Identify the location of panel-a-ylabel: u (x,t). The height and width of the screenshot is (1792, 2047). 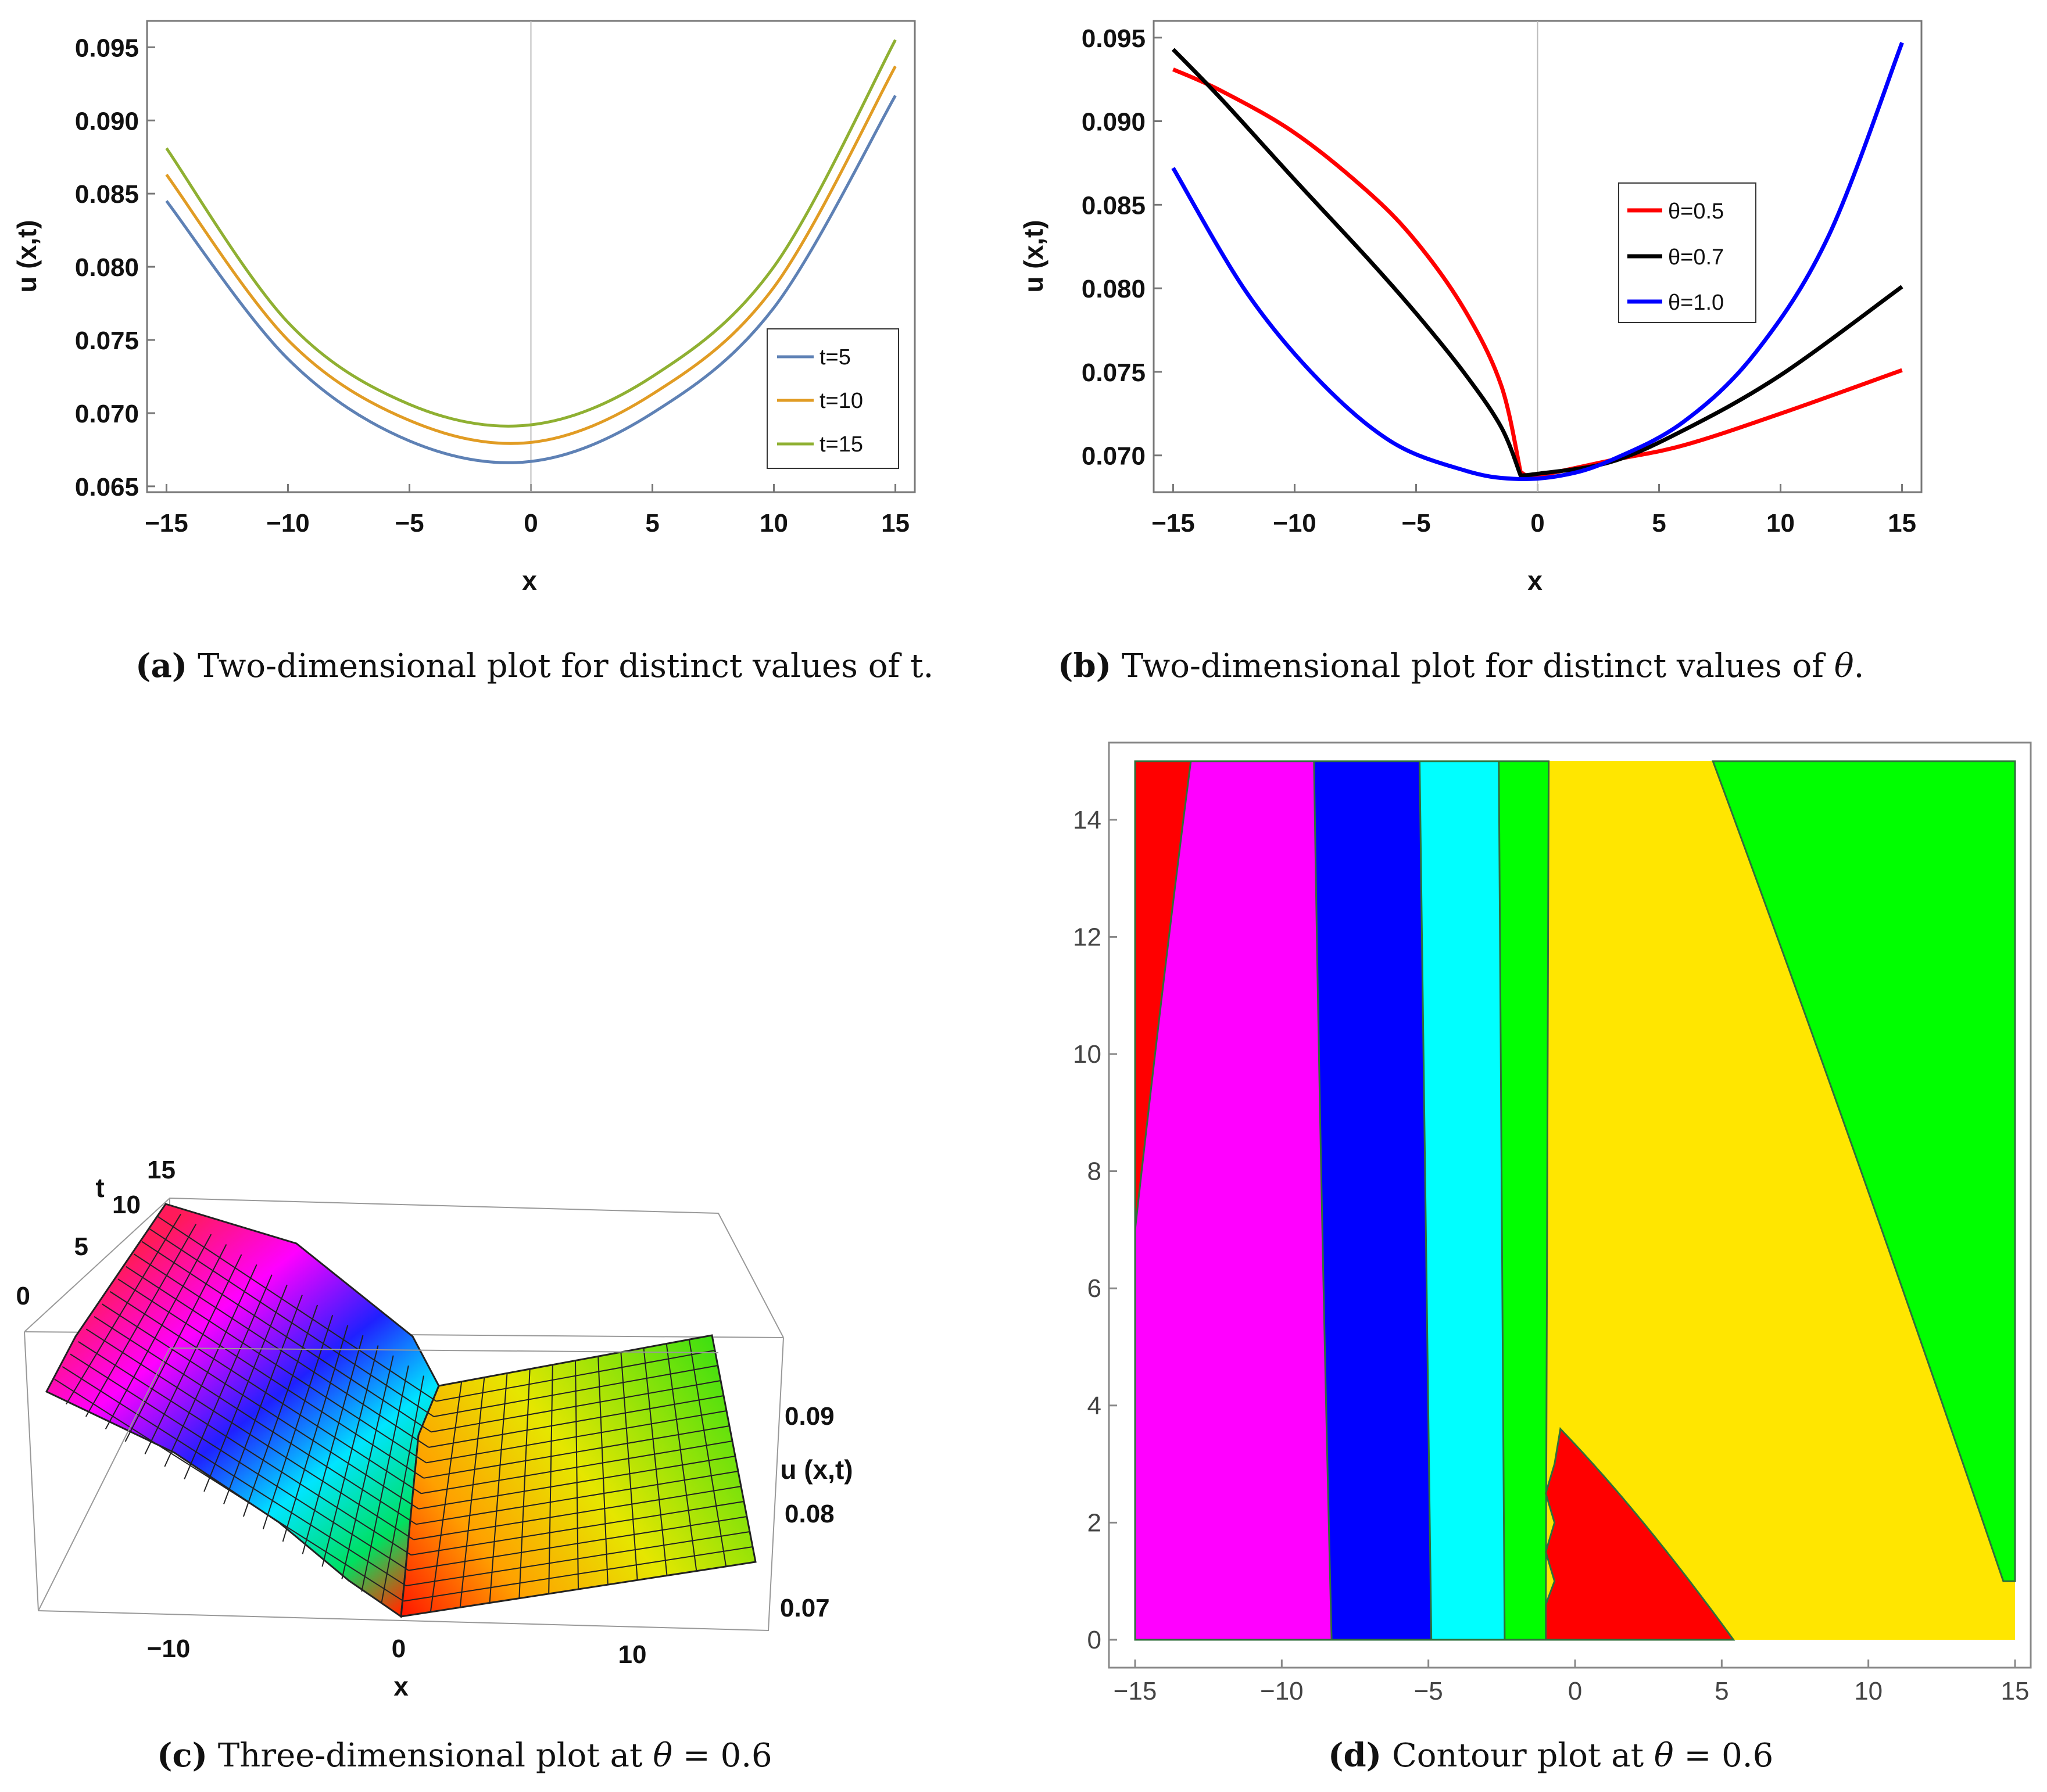
(27, 256).